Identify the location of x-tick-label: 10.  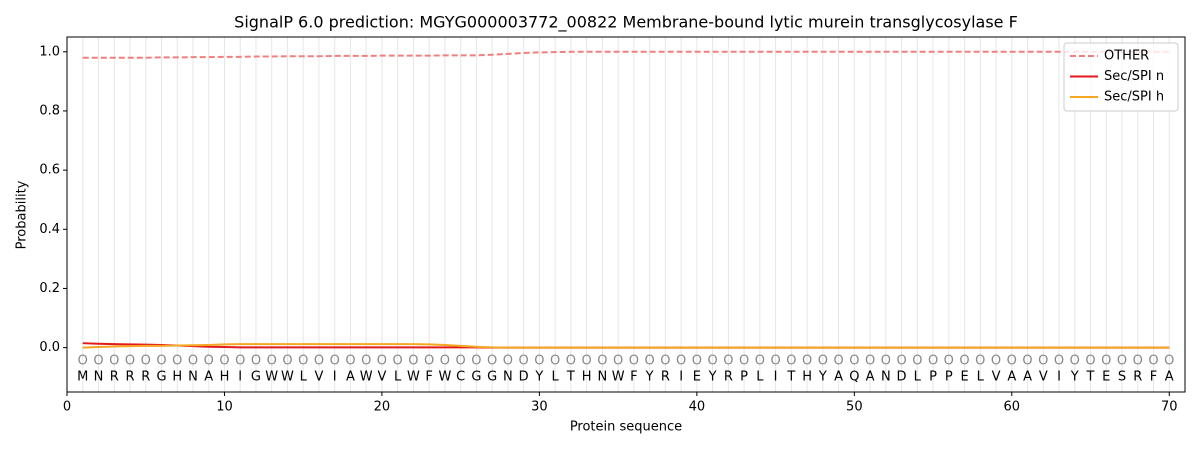
(224, 407).